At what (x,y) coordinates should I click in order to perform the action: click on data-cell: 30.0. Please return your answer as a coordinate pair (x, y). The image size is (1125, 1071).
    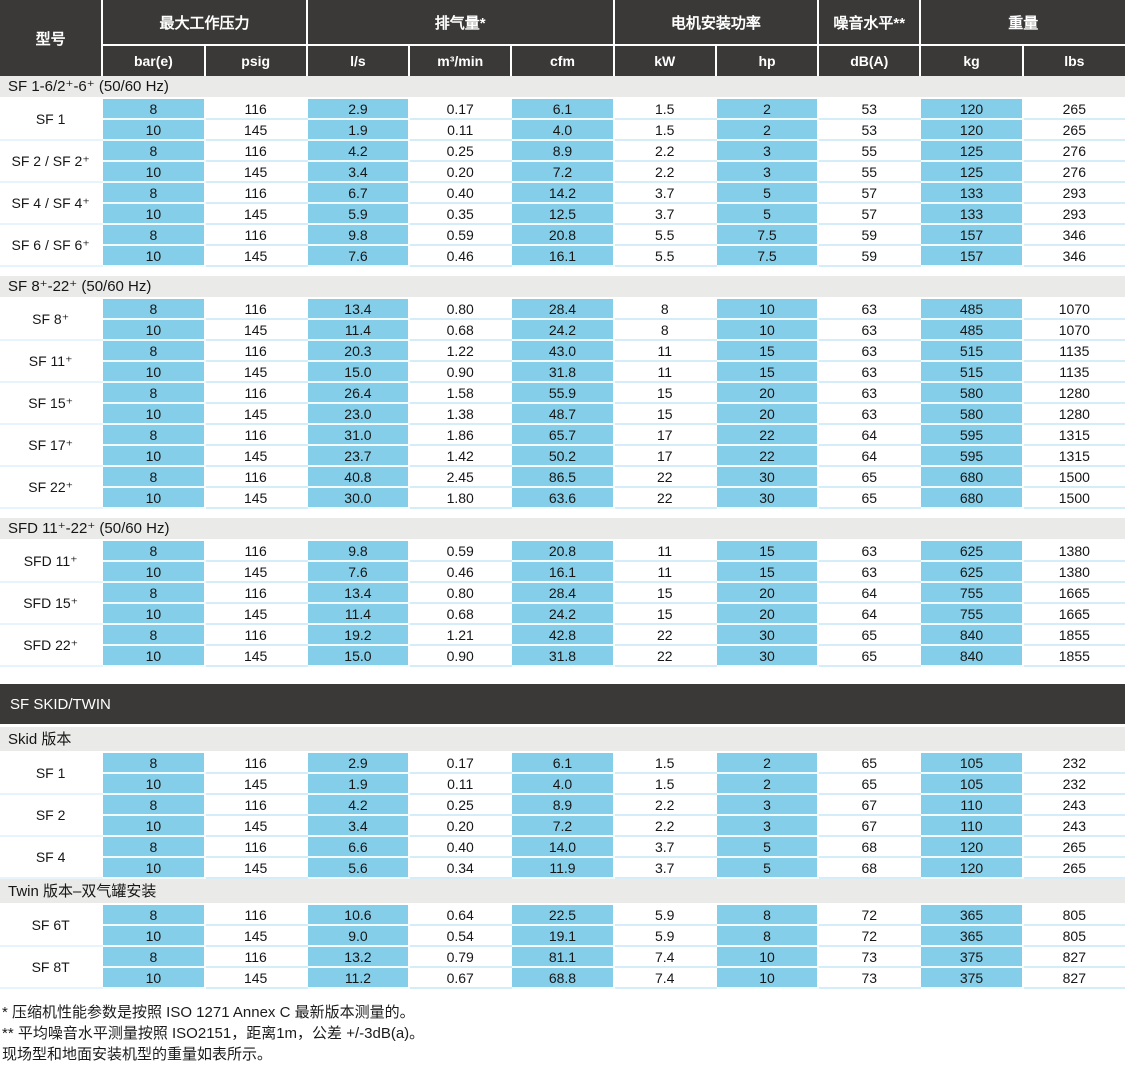
    Looking at the image, I should click on (358, 498).